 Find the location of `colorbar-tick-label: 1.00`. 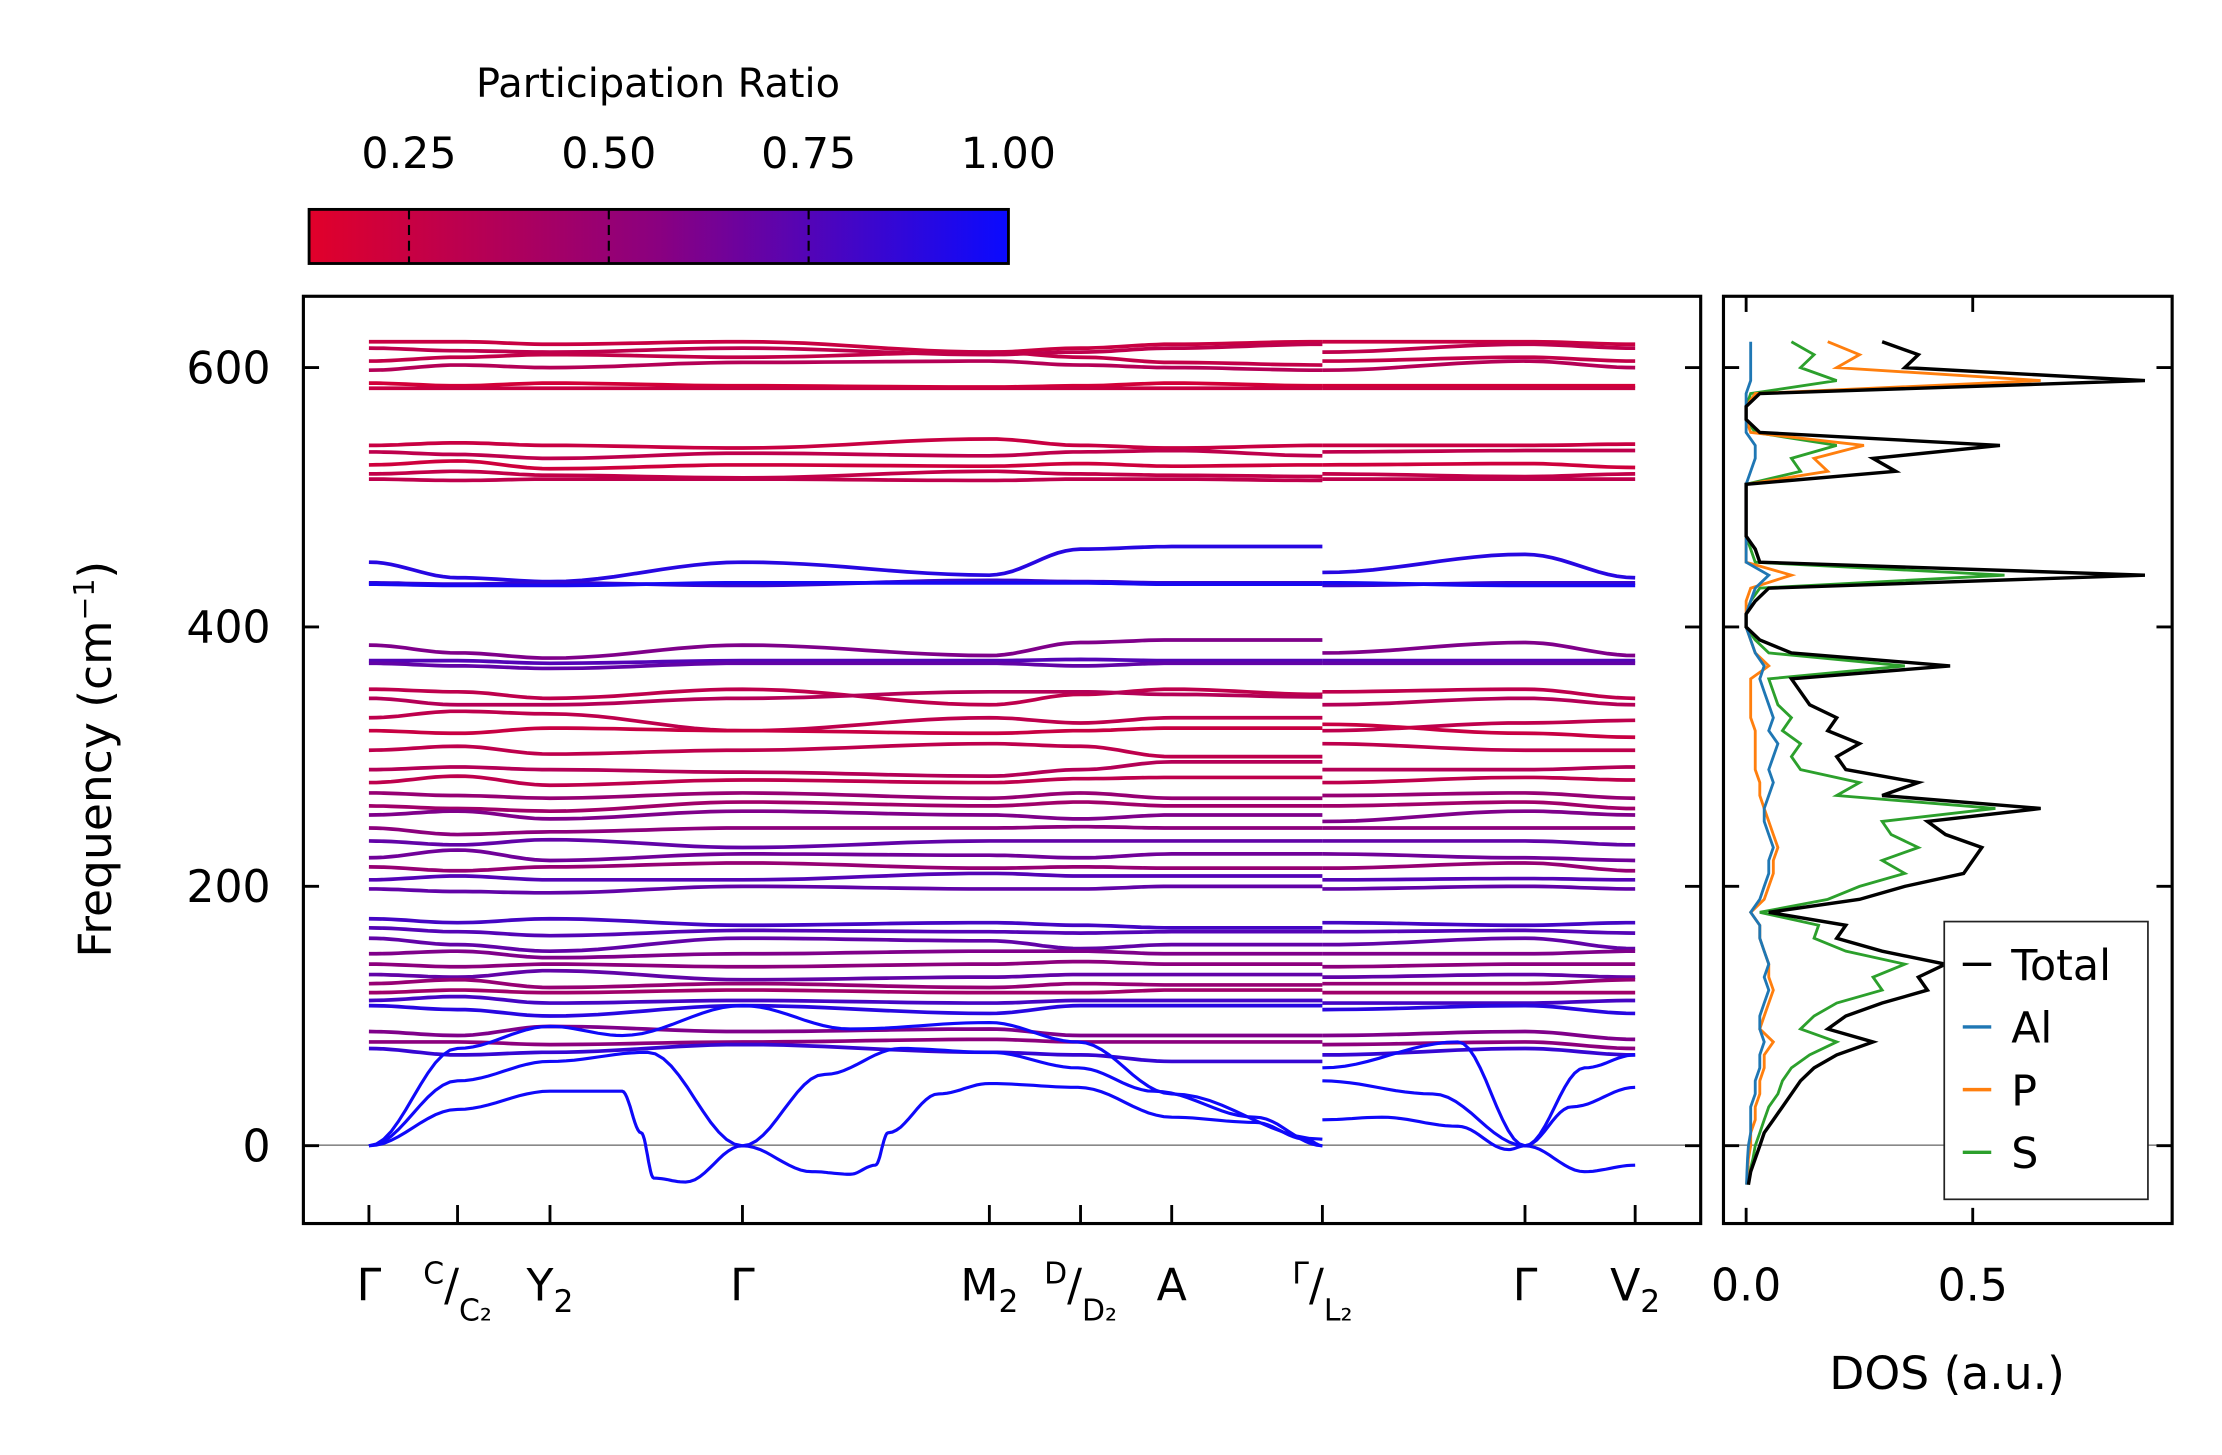

colorbar-tick-label: 1.00 is located at coordinates (1008, 154).